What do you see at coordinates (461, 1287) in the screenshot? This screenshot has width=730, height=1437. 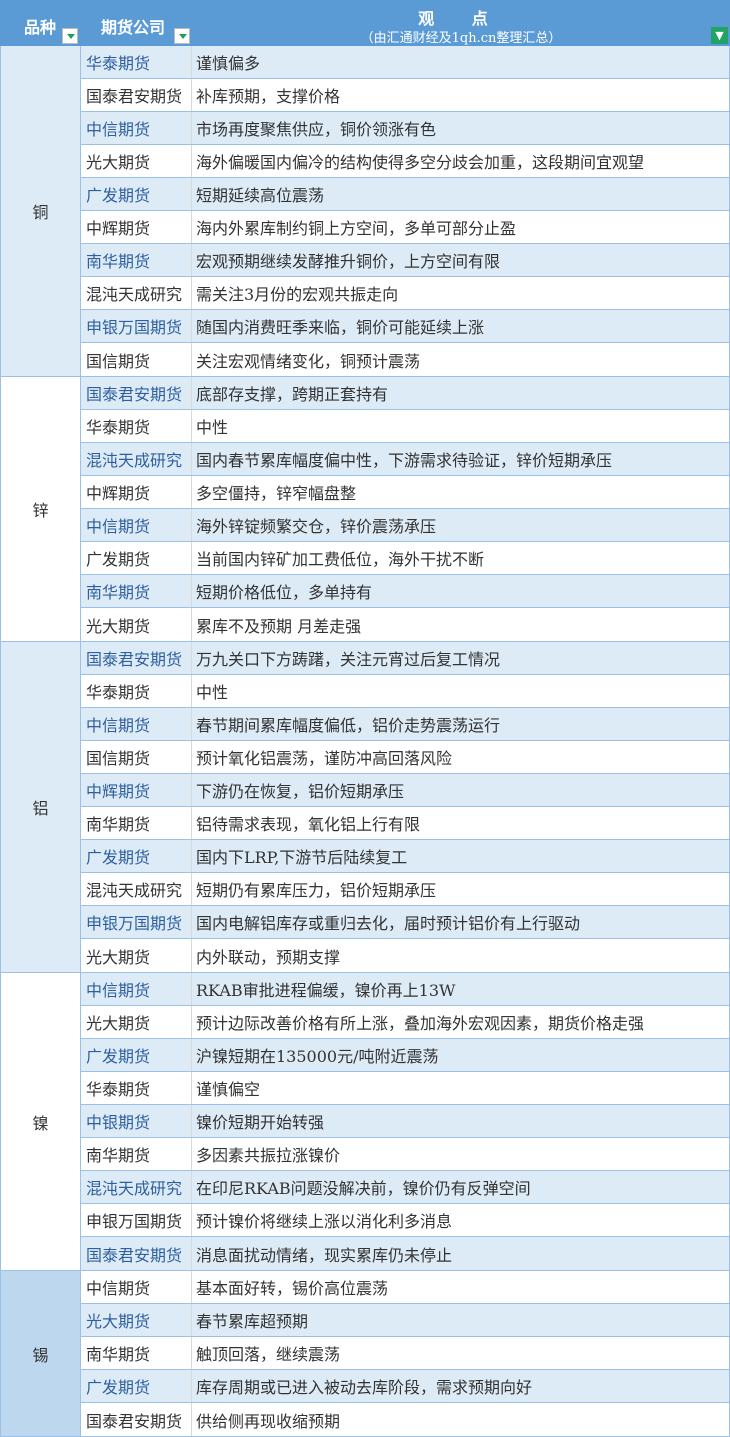 I see `view-cell: 基本面好转，锡价高位震荡` at bounding box center [461, 1287].